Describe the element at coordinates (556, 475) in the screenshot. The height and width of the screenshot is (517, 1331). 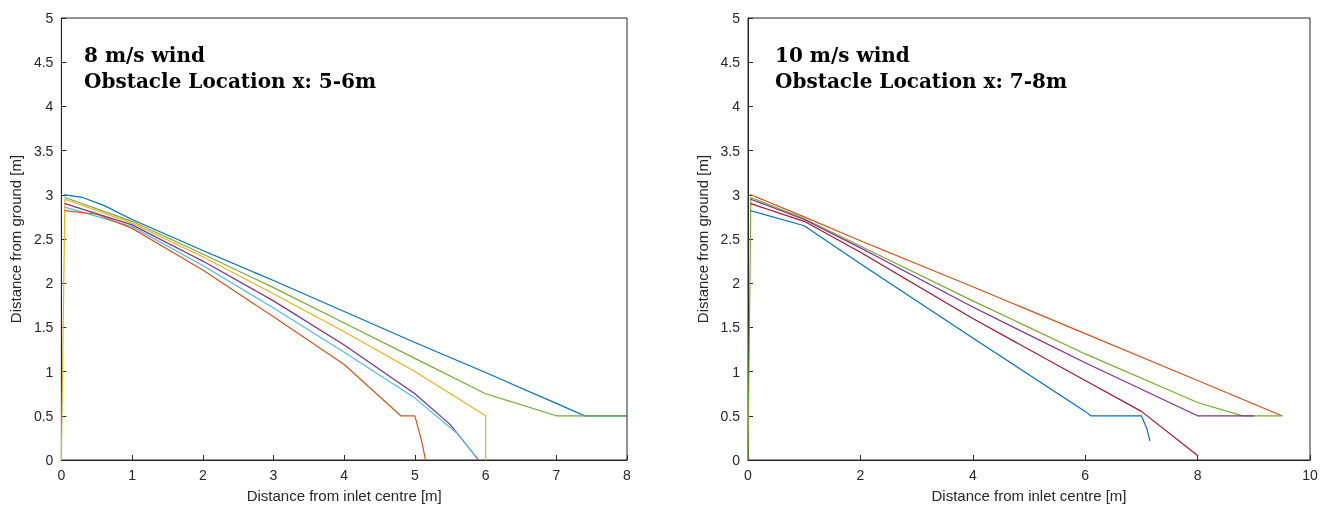
I see `x-tick-label: 7` at that location.